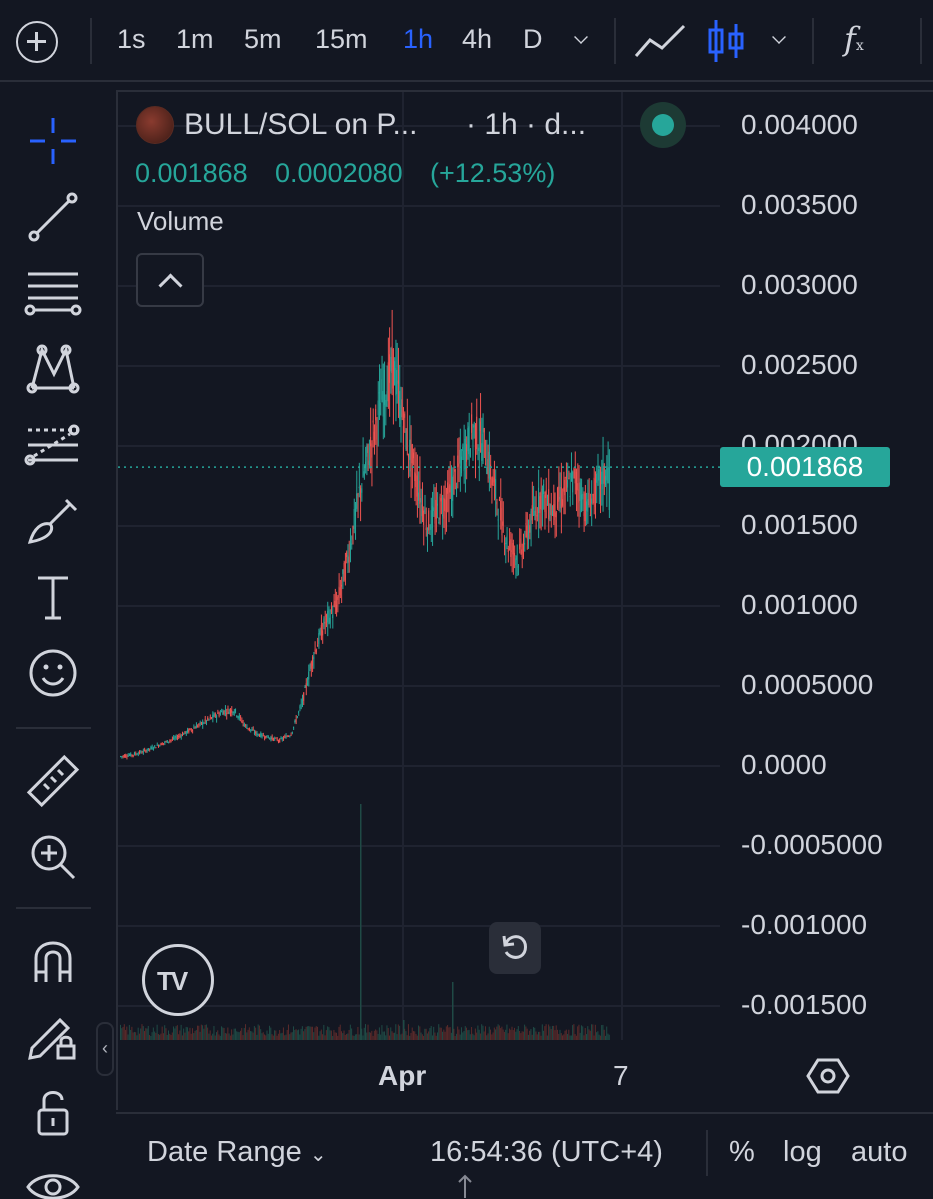 The width and height of the screenshot is (933, 1199). What do you see at coordinates (53, 521) in the screenshot?
I see `brush-icon` at bounding box center [53, 521].